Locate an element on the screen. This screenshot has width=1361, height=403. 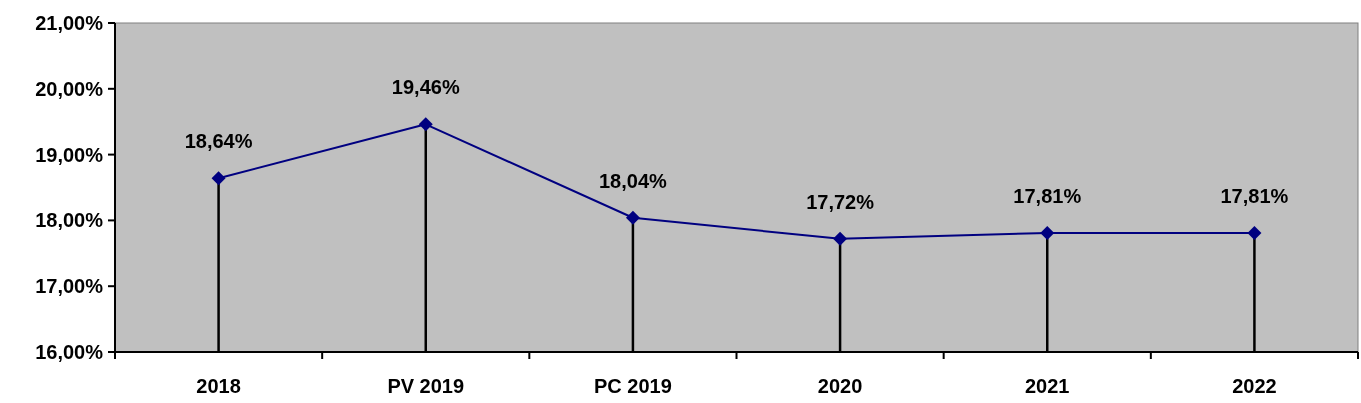
y-tick-label: 17,00% is located at coordinates (69, 286).